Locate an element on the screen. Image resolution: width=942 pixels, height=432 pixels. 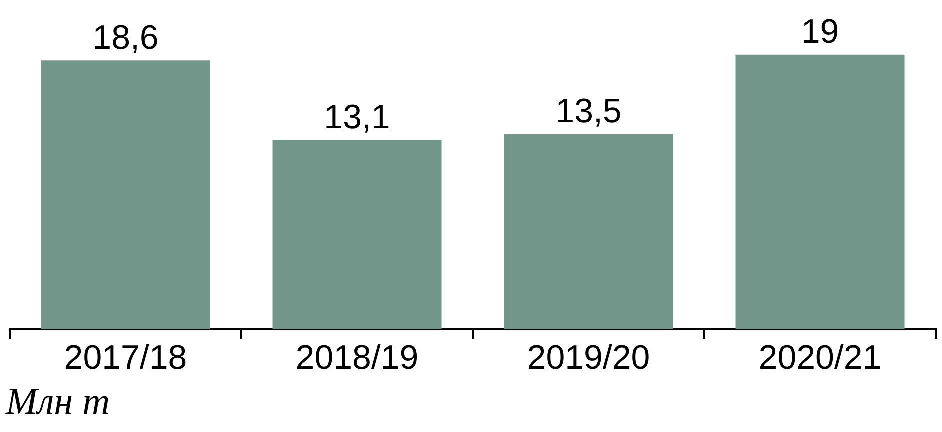
data-label: 18,6 is located at coordinates (125, 38).